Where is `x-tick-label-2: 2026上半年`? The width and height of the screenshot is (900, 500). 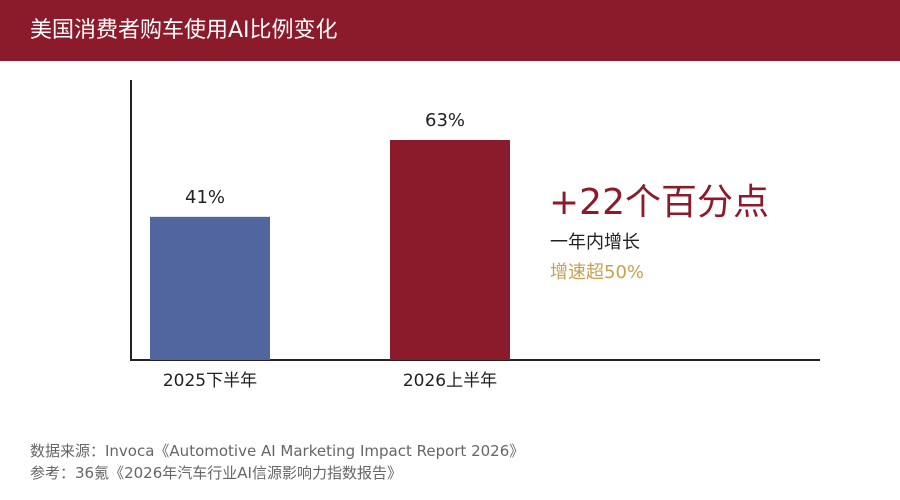 x-tick-label-2: 2026上半年 is located at coordinates (450, 381).